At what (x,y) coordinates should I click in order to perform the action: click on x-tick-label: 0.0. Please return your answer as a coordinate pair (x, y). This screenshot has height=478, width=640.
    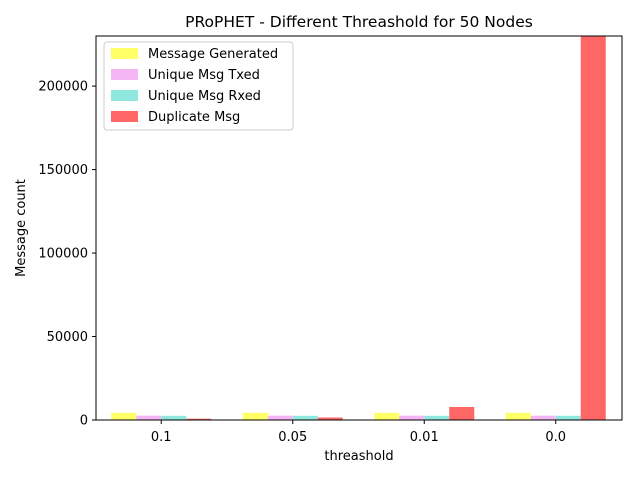
    Looking at the image, I should click on (555, 437).